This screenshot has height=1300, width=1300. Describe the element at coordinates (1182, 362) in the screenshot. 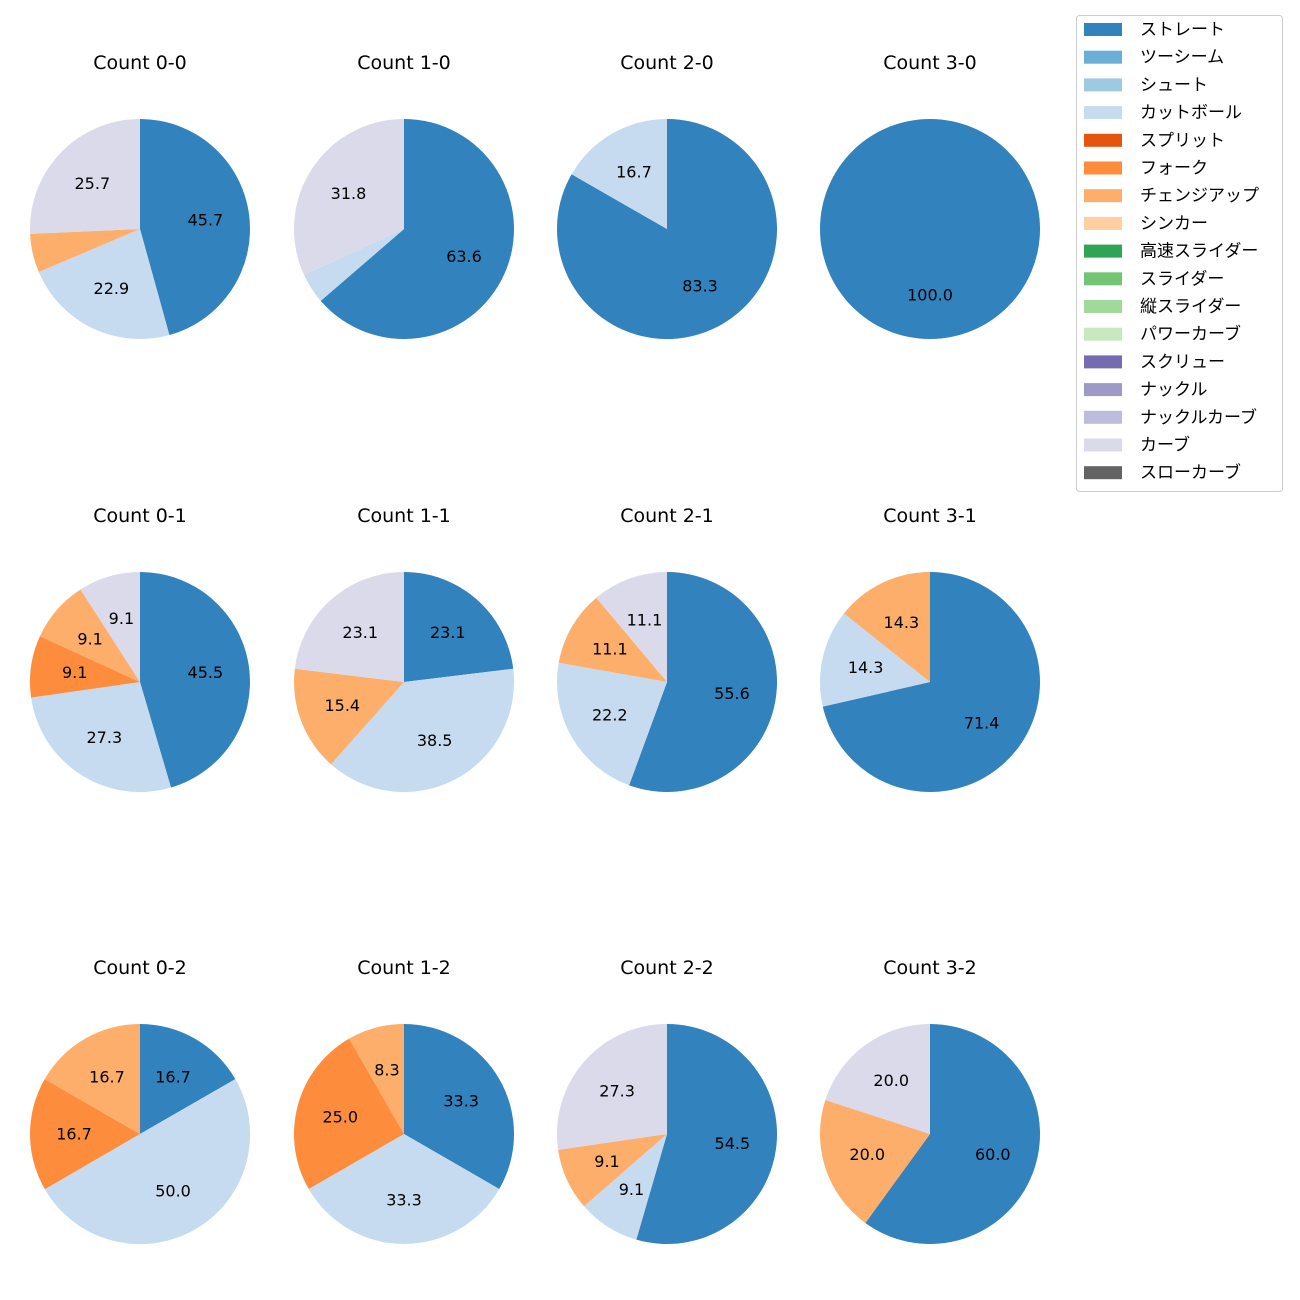

I see `legend-label: スクリュー` at that location.